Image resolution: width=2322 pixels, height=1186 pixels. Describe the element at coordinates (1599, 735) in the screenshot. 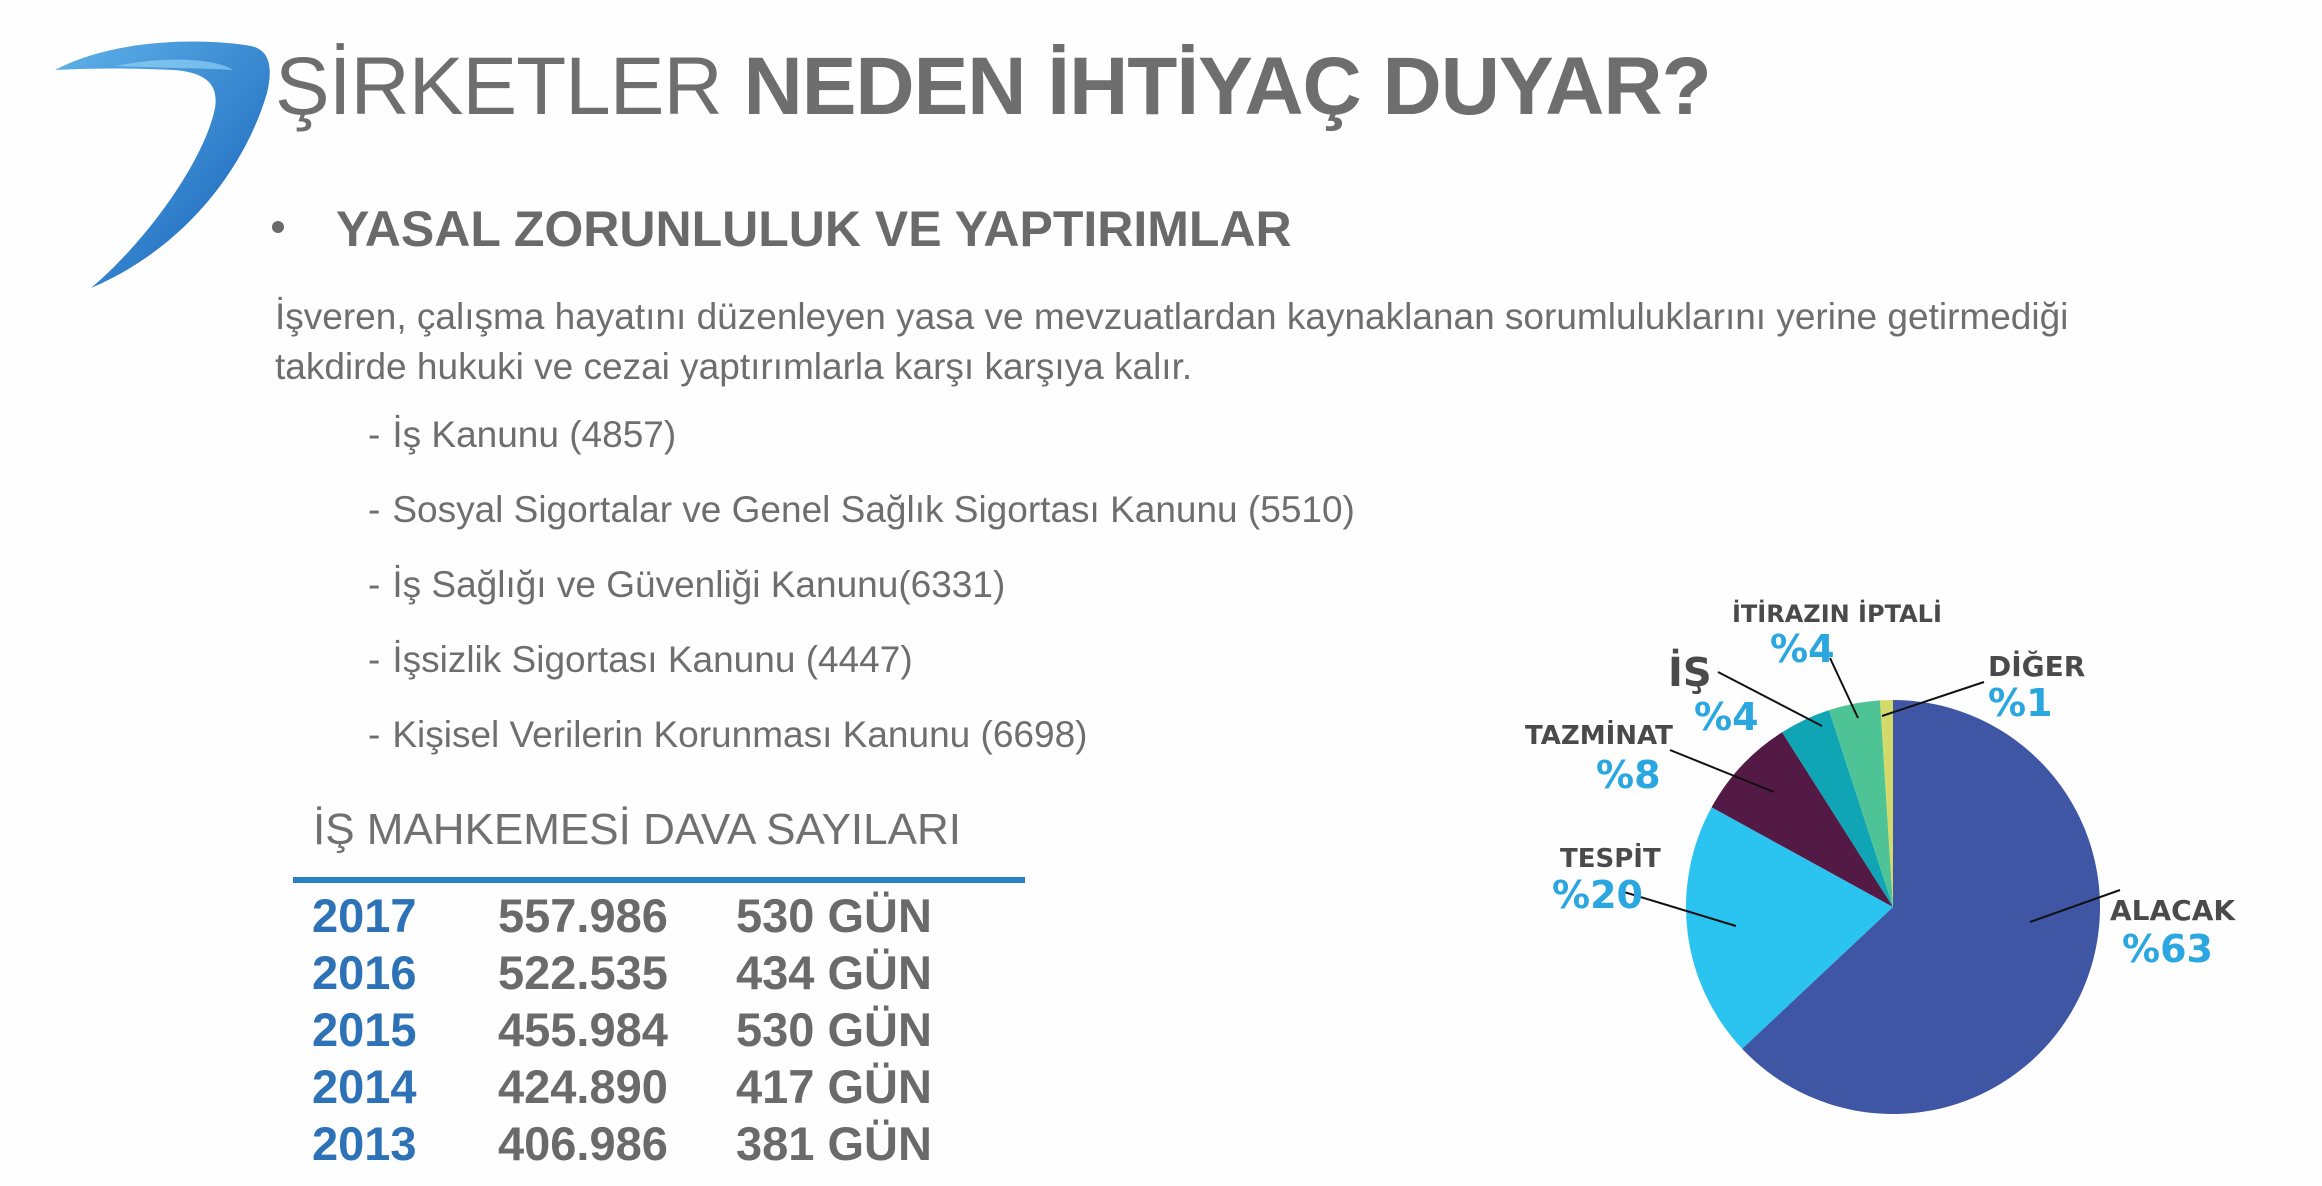

I see `pie-label-name: TAZMİNAT` at that location.